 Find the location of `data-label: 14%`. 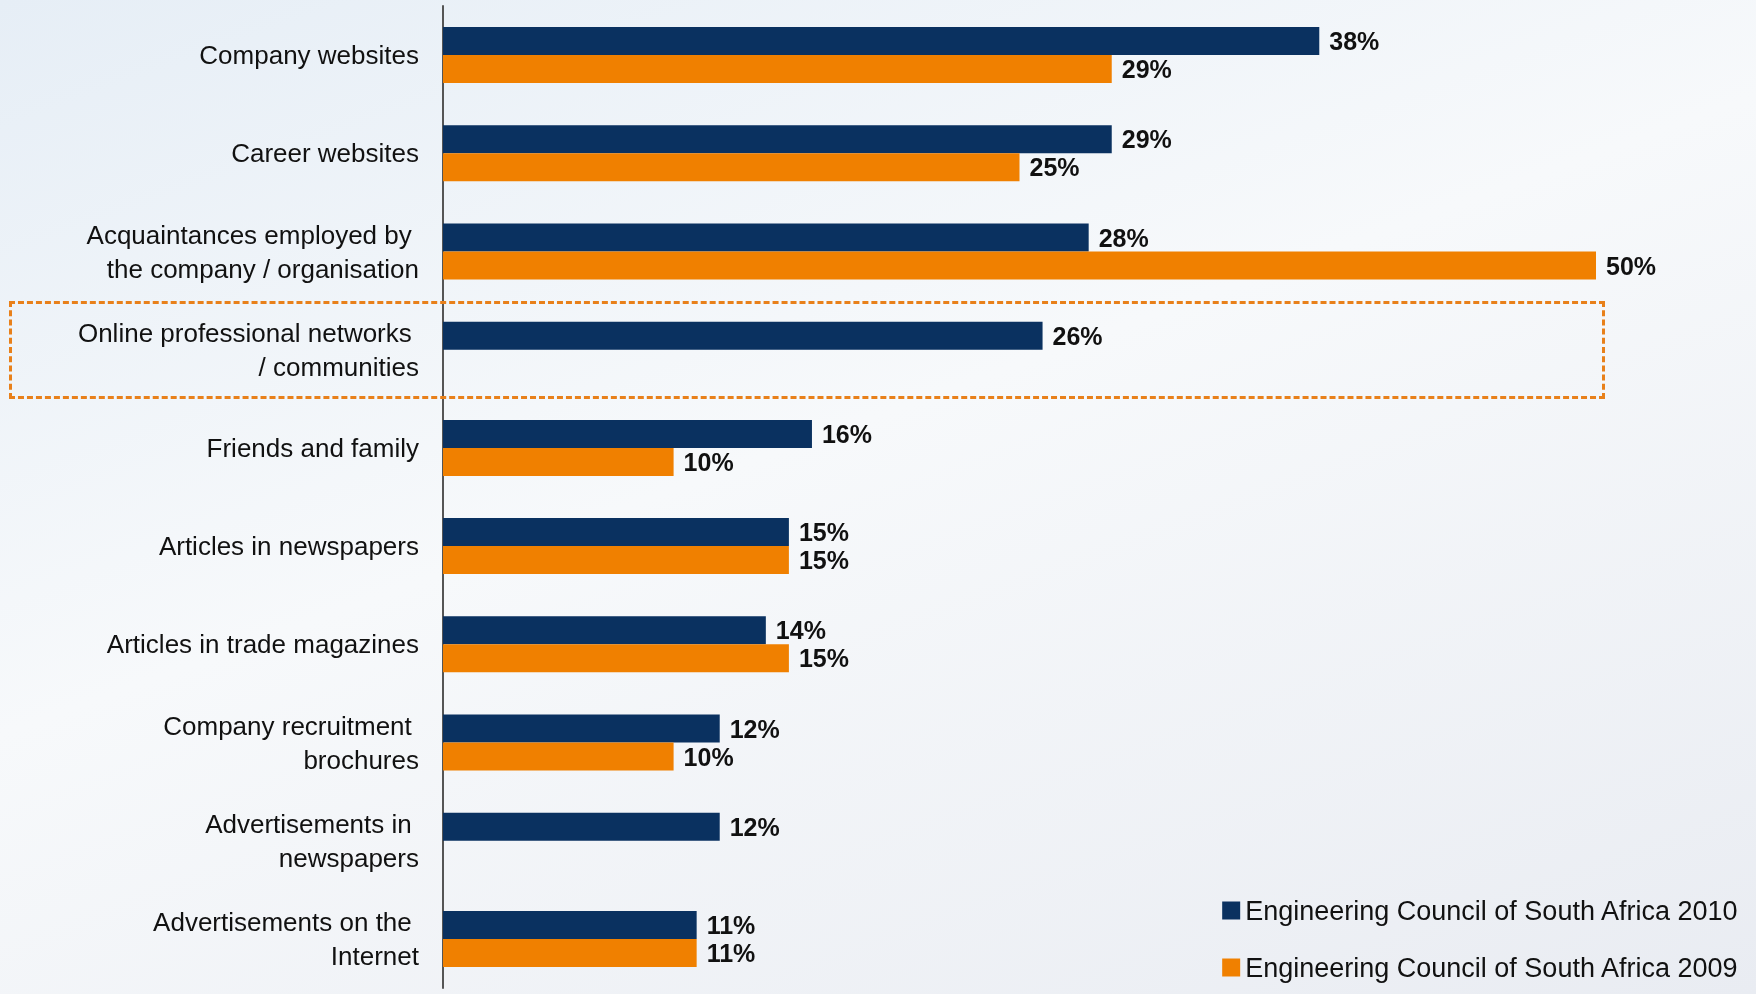

data-label: 14% is located at coordinates (800, 630).